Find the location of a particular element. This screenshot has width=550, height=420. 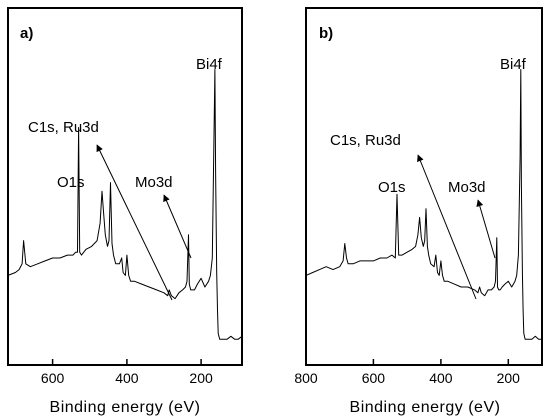

panel-b-x-tick-label-0: 800 is located at coordinates (306, 378).